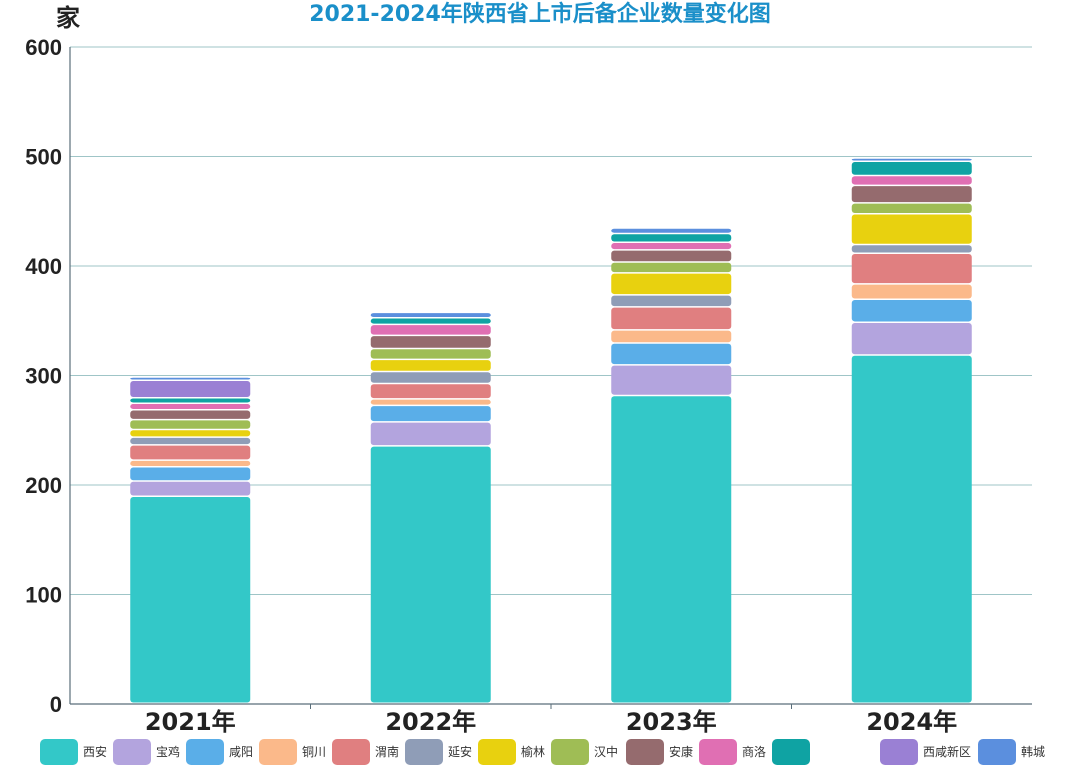 The image size is (1080, 782). Describe the element at coordinates (911, 194) in the screenshot. I see `bar-segment-安康-2024年` at that location.